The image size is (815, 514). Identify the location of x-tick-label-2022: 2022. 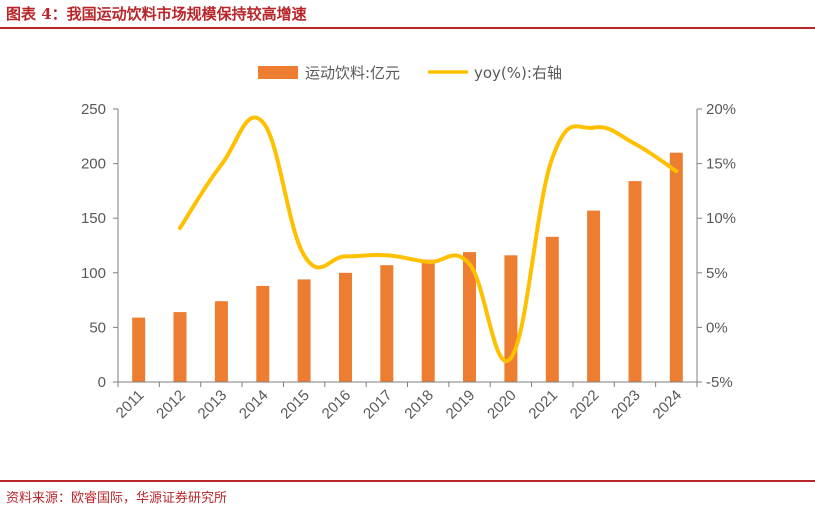
(585, 405).